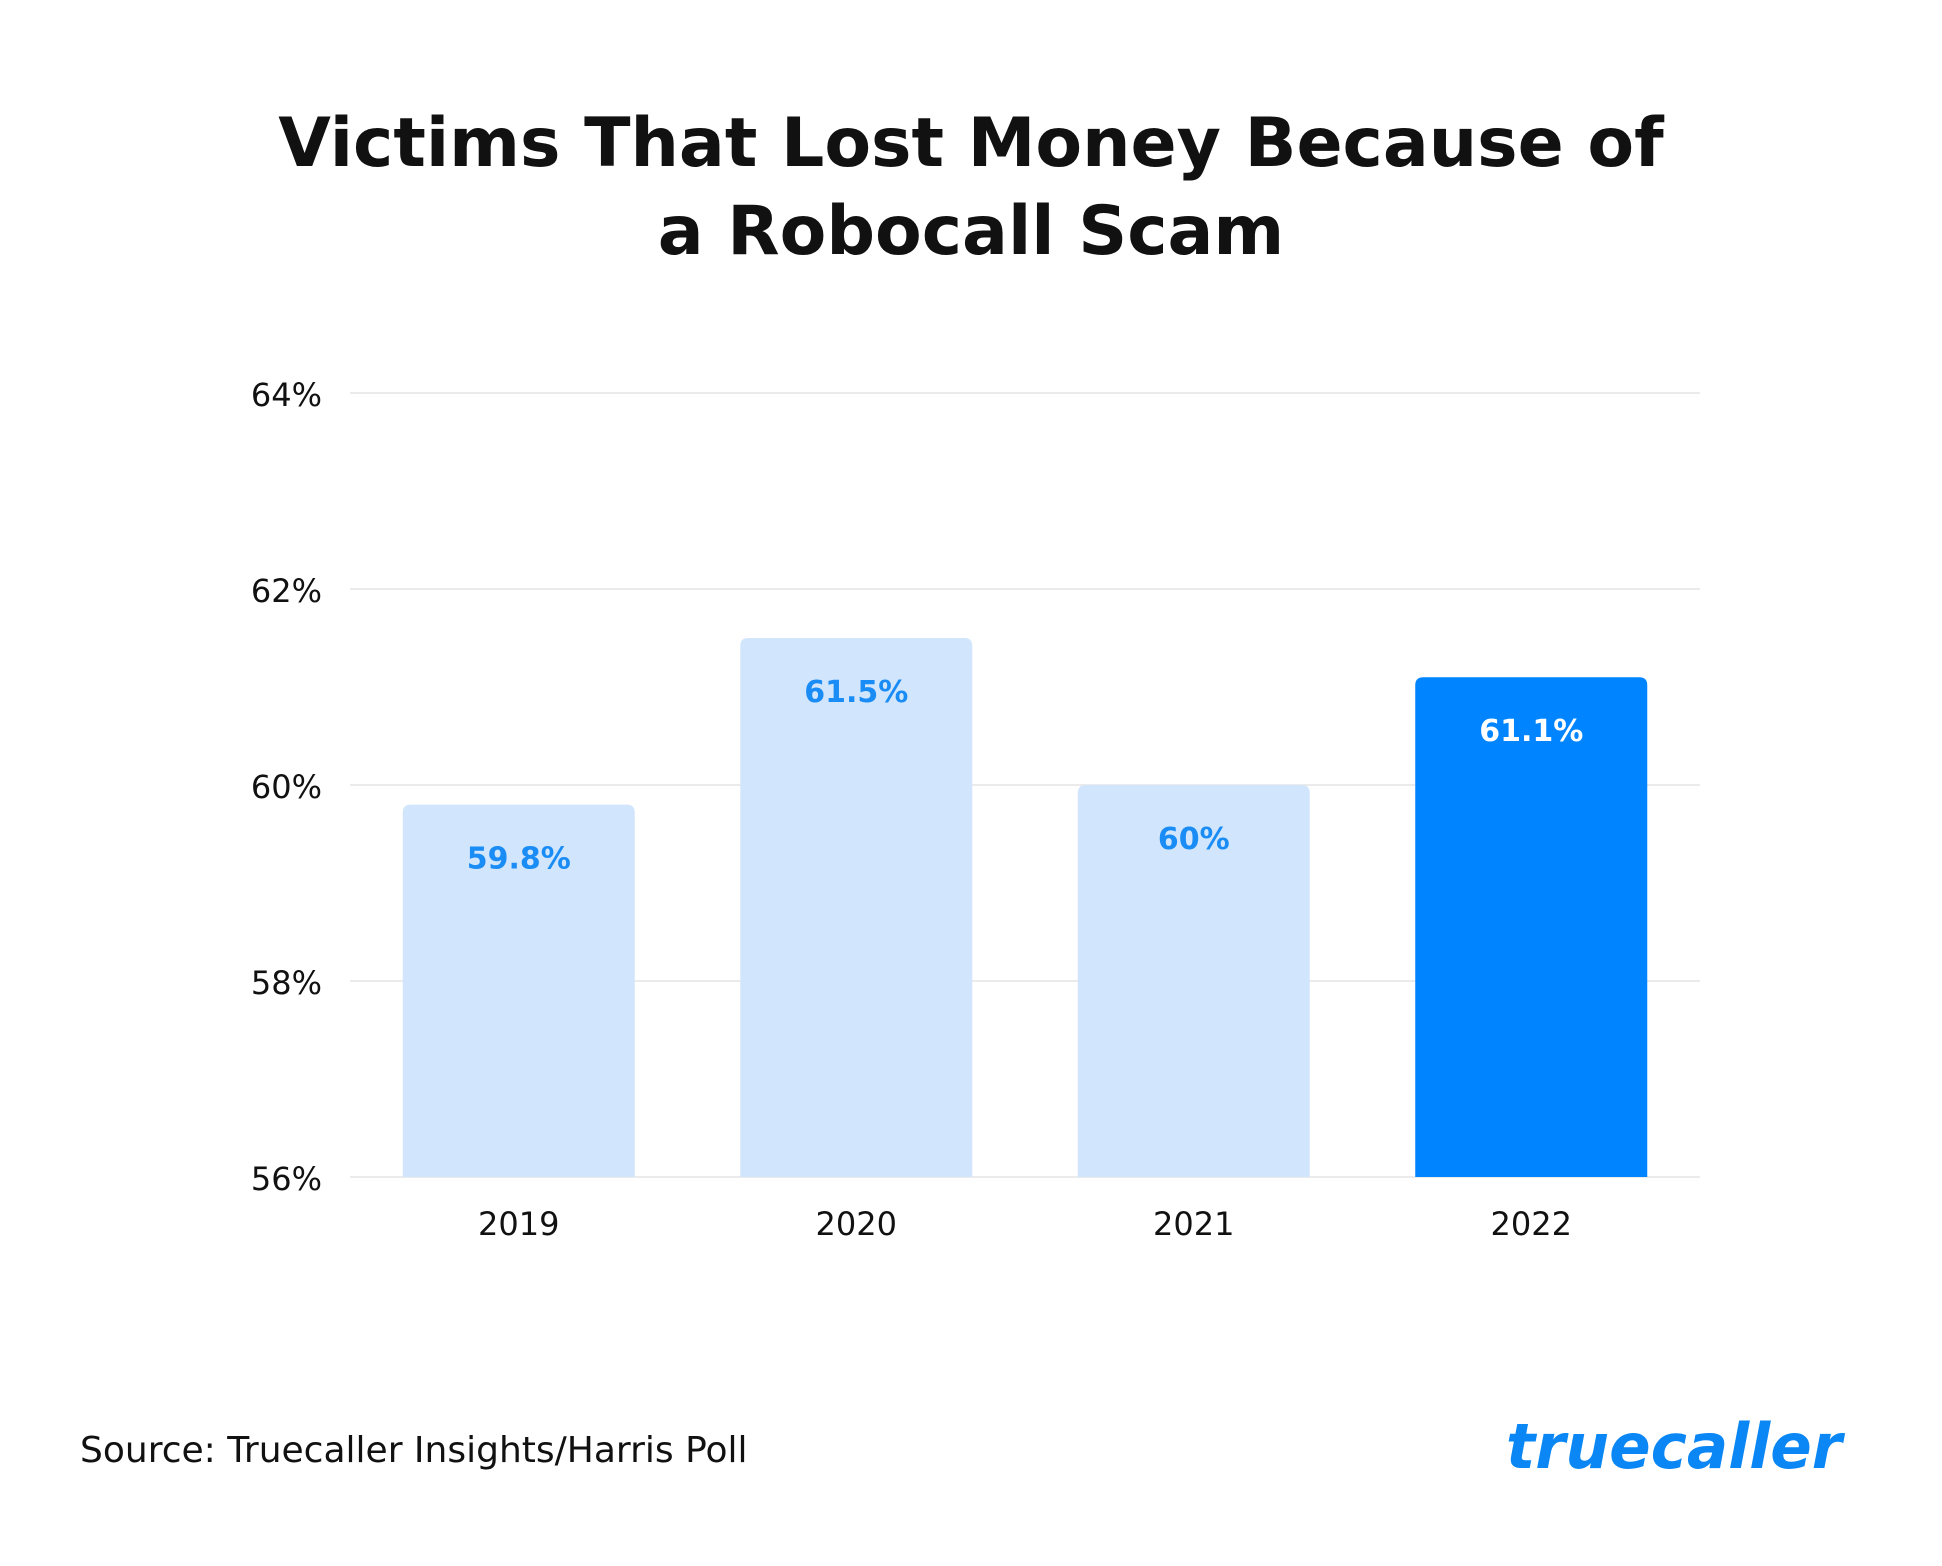  Describe the element at coordinates (971, 143) in the screenshot. I see `chart-title-line-1: Victims That Lost Money Because of` at that location.